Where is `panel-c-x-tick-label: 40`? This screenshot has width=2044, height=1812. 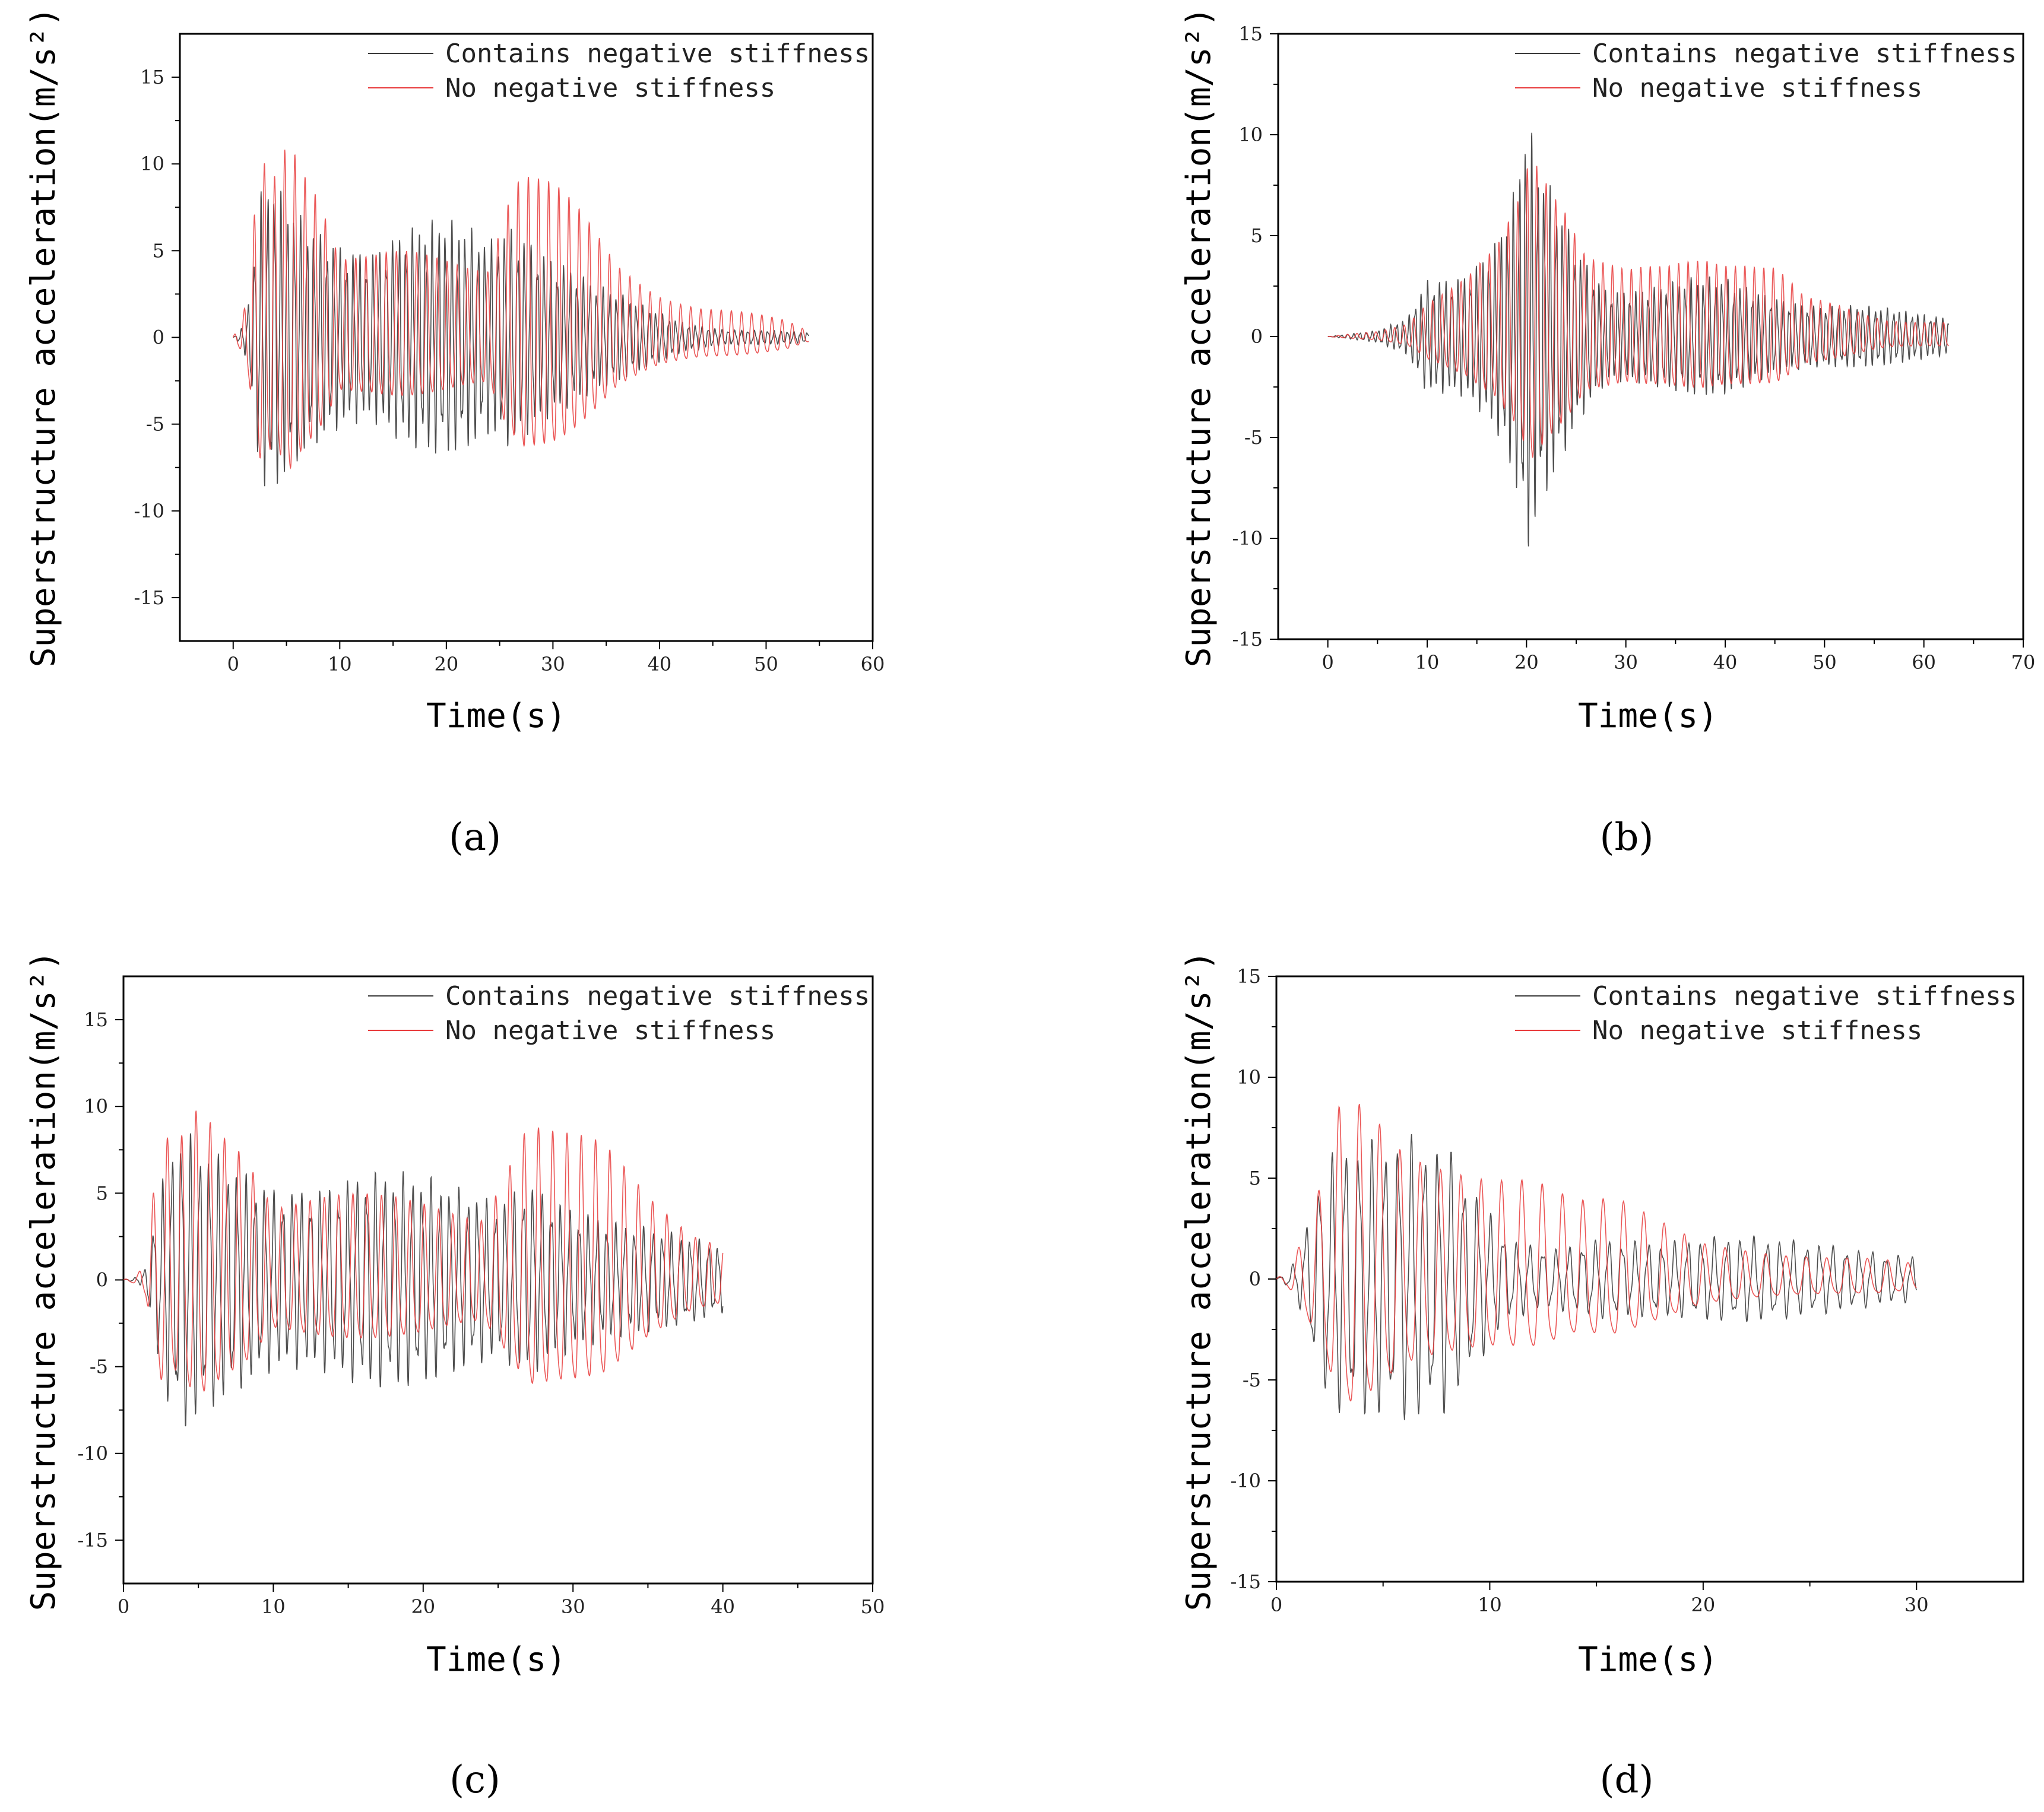
panel-c-x-tick-label: 40 is located at coordinates (723, 1606).